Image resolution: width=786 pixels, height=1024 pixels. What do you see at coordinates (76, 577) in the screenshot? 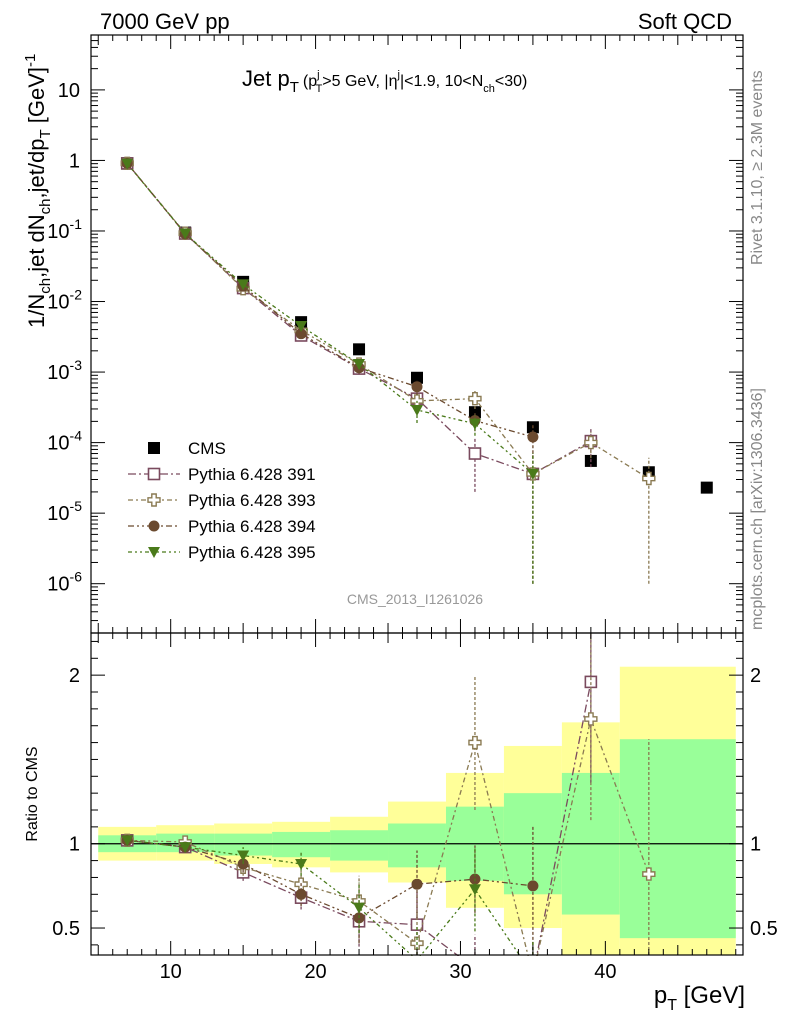
I see `y-tick-label-exponent: -6` at bounding box center [76, 577].